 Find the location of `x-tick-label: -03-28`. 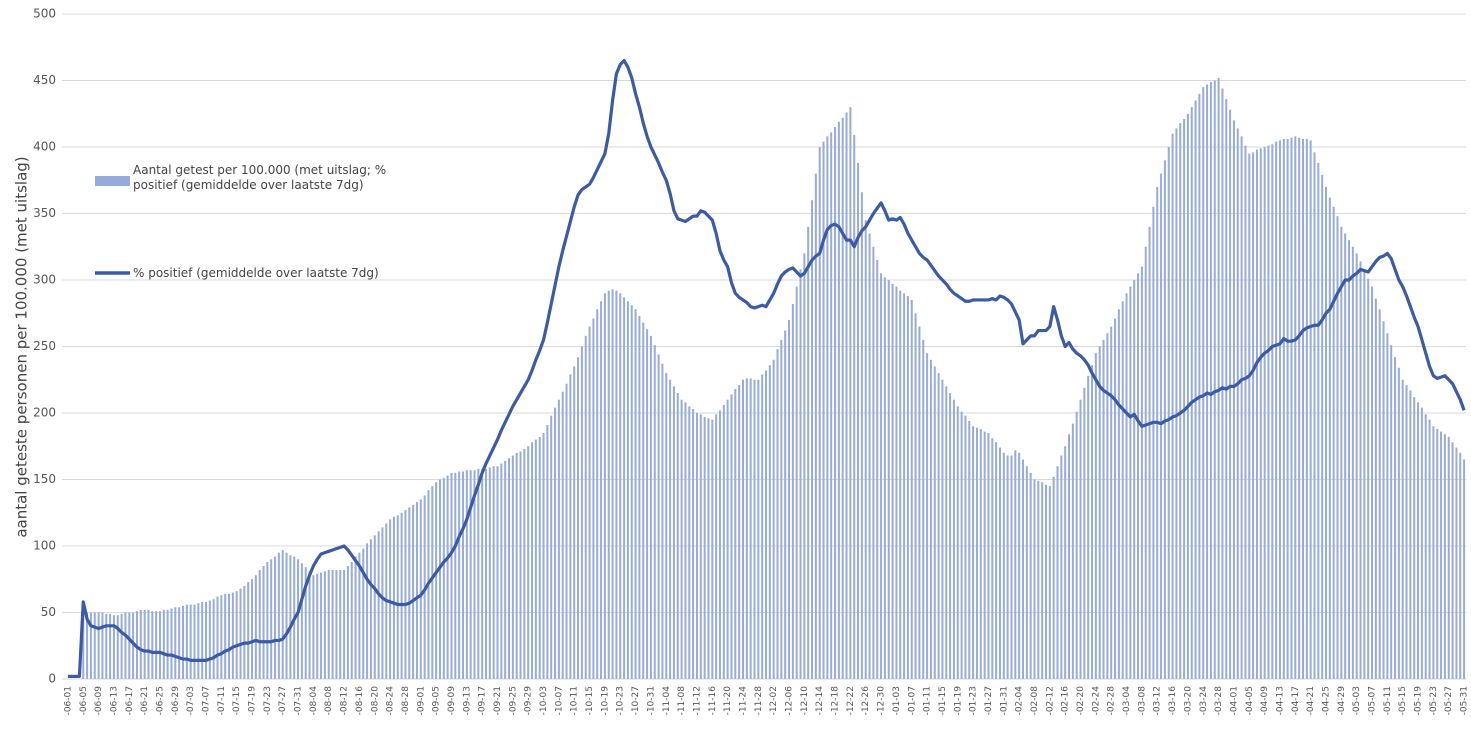

x-tick-label: -03-28 is located at coordinates (1219, 701).